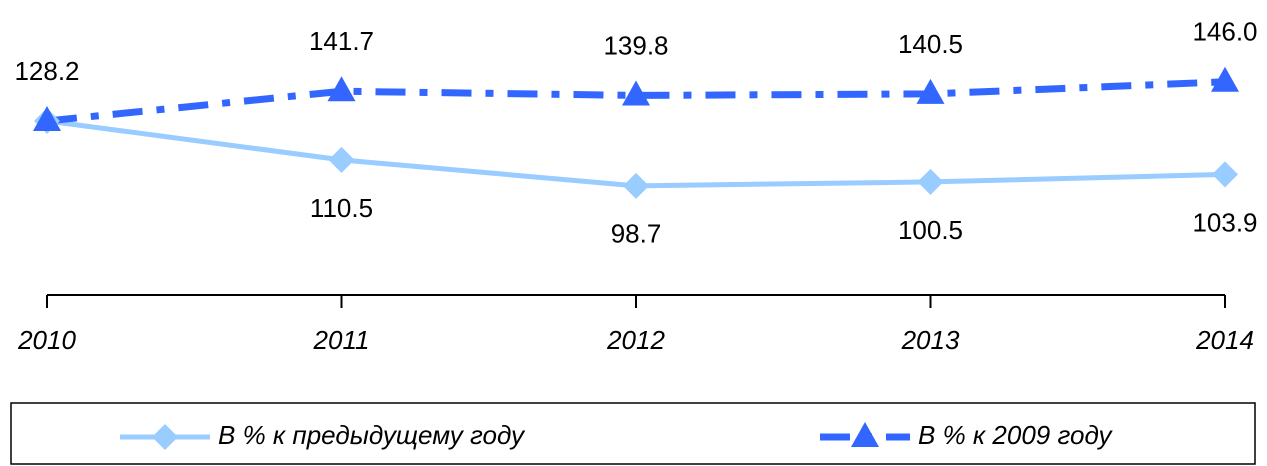 This screenshot has width=1267, height=466. What do you see at coordinates (635, 45) in the screenshot?
I see `data-label: 139.8` at bounding box center [635, 45].